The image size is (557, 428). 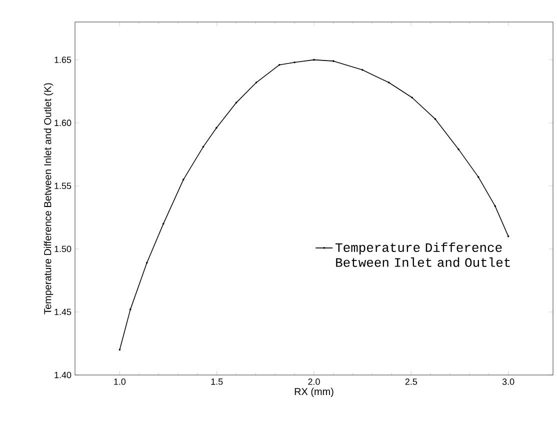 I want to click on y-axis-title: Temperature Difference Between Inlet and Outlet (K), so click(x=49, y=198).